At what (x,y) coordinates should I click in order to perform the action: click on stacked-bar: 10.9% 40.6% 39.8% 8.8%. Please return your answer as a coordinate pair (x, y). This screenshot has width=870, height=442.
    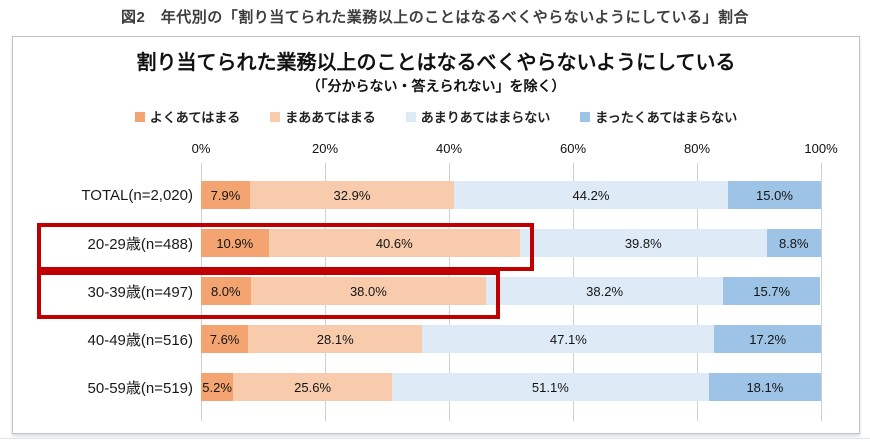
    Looking at the image, I should click on (511, 243).